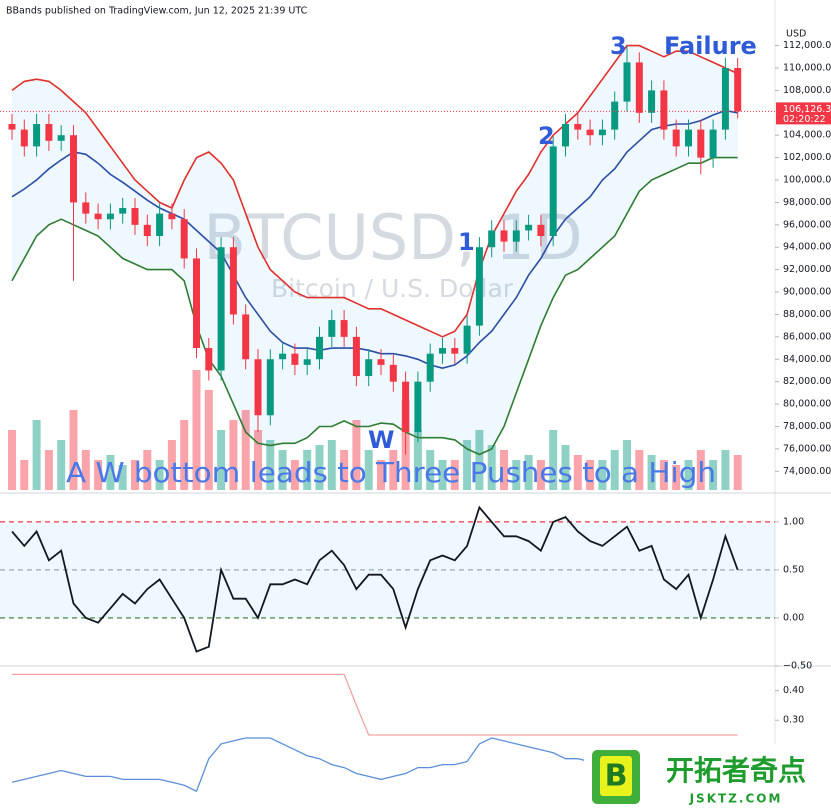 This screenshot has width=831, height=811. Describe the element at coordinates (618, 46) in the screenshot. I see `annotation: 3` at that location.